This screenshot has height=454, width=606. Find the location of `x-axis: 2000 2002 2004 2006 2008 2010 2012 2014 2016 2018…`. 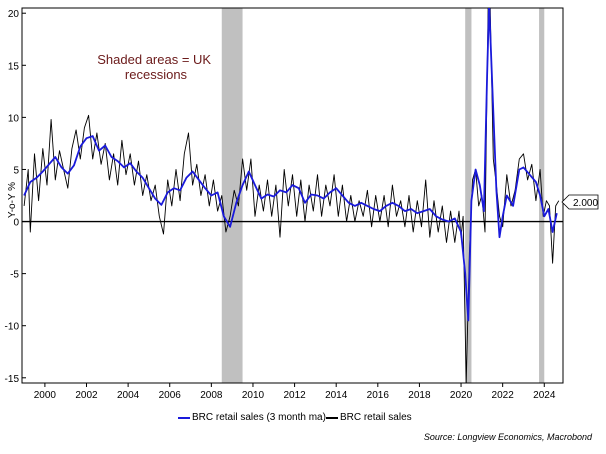

x-axis: 2000 2002 2004 2006 2008 2010 2012 2014 2016 2018… is located at coordinates (295, 392).